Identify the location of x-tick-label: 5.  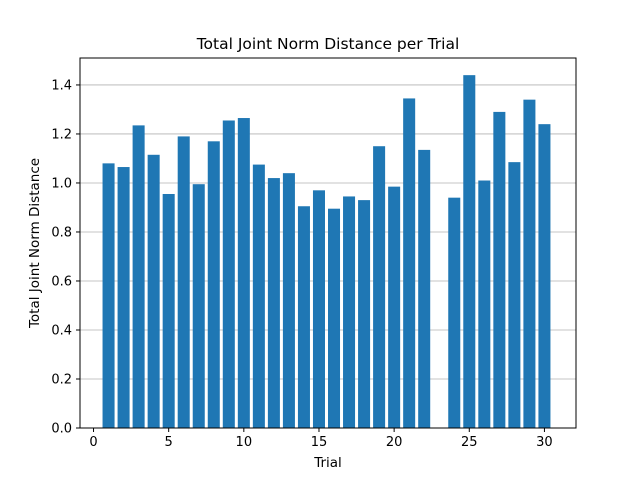
(169, 442).